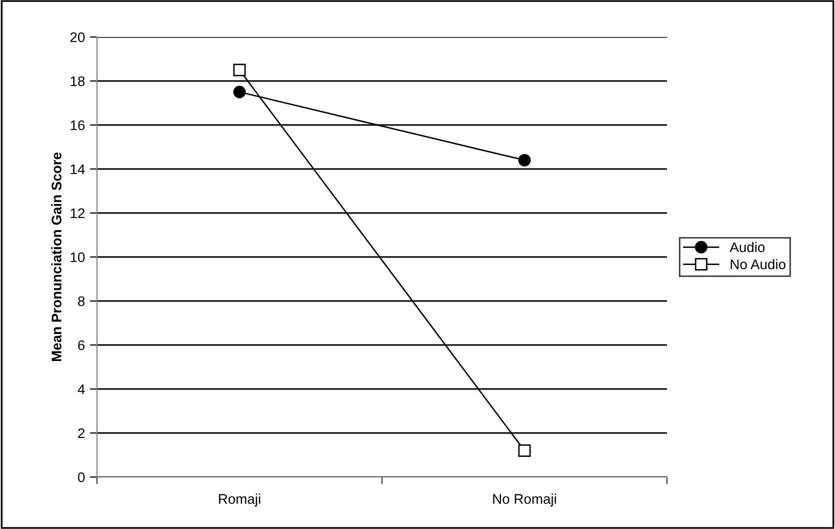 Image resolution: width=835 pixels, height=529 pixels. I want to click on y-axis-title: Mean Pronunciation Gain Score, so click(56, 257).